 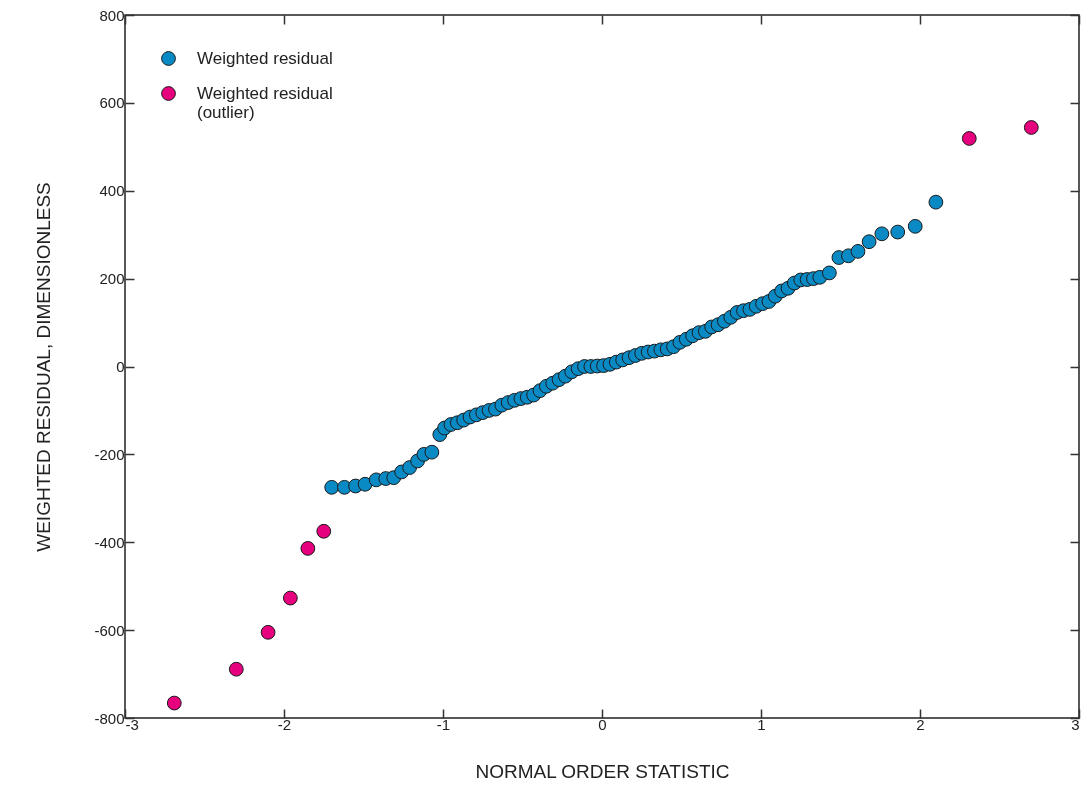 I want to click on x-tick-label: -3, so click(x=132, y=724).